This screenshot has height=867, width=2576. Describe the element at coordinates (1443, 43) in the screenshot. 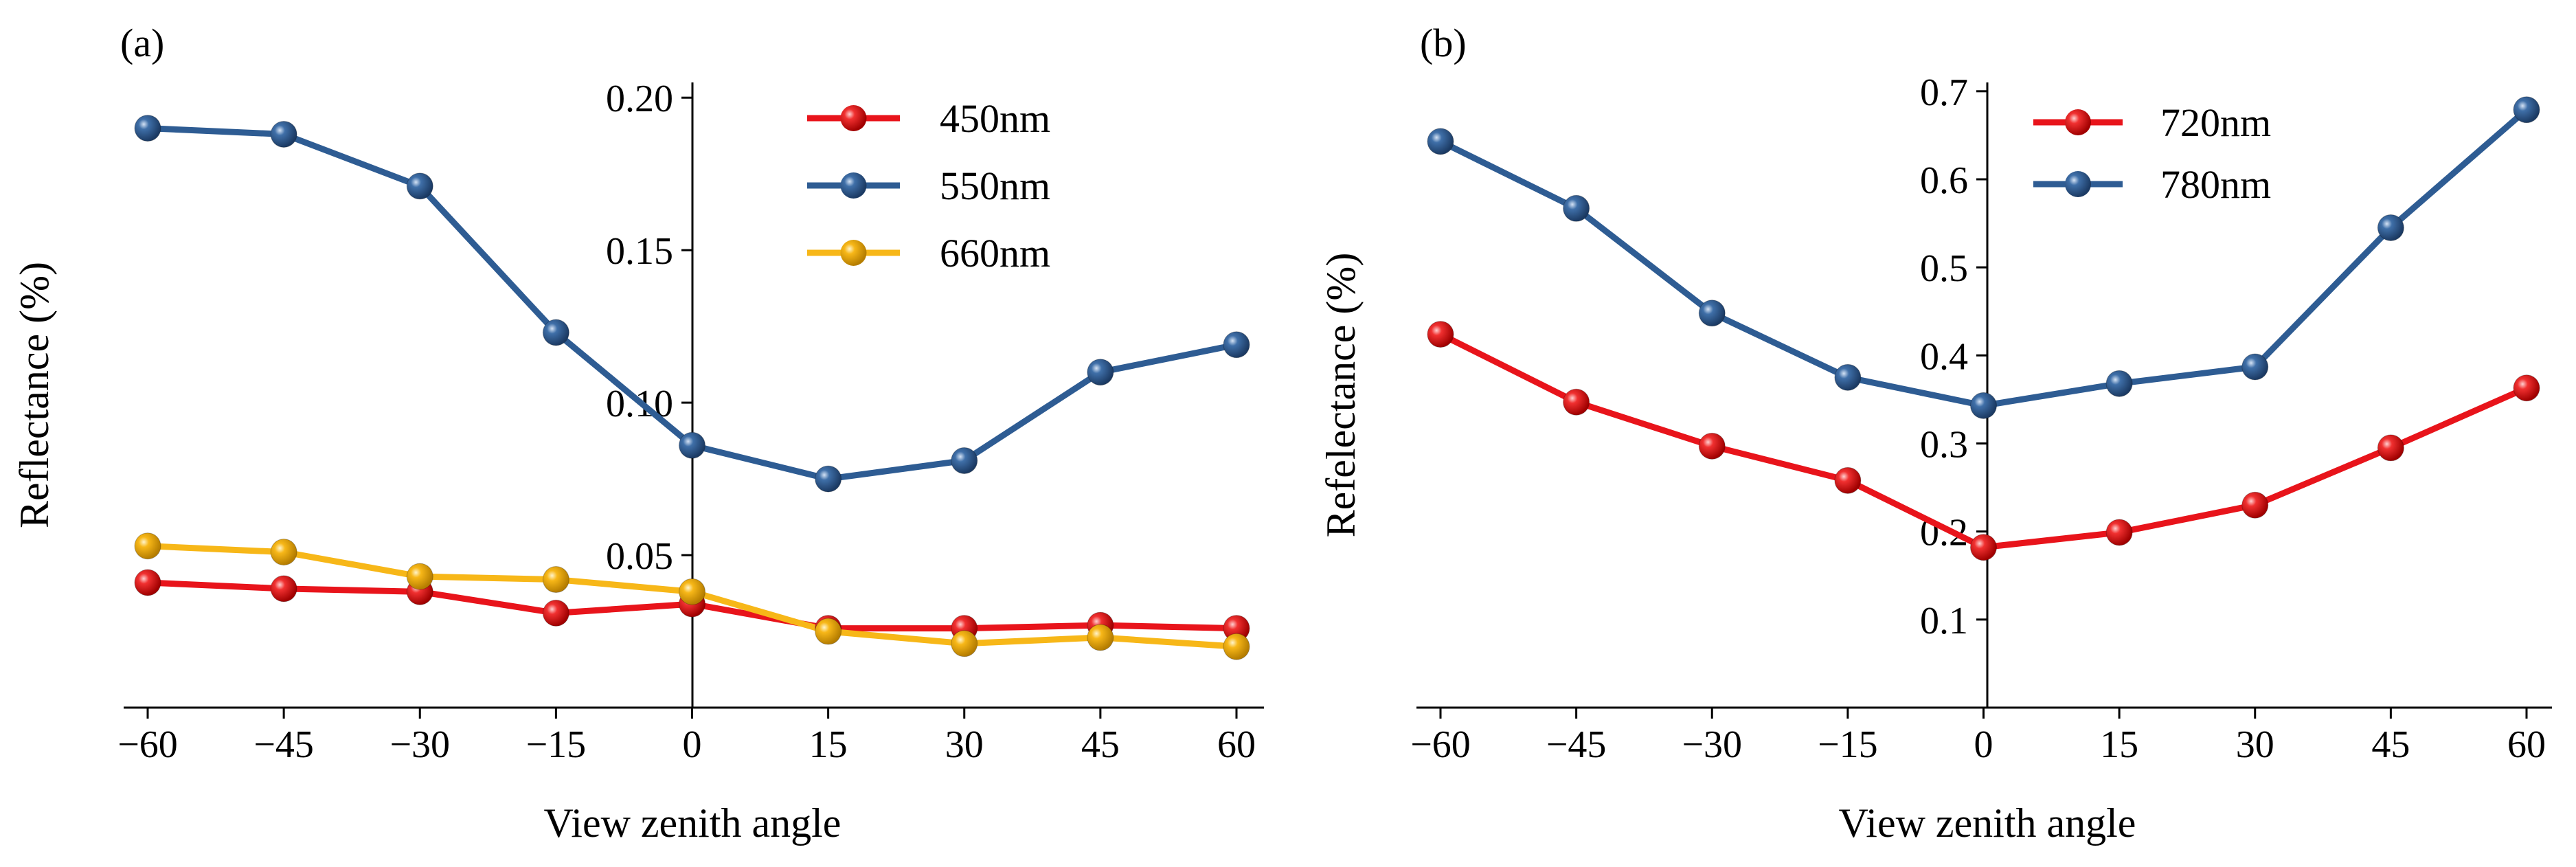

I see `panel-label-b: (b)` at that location.